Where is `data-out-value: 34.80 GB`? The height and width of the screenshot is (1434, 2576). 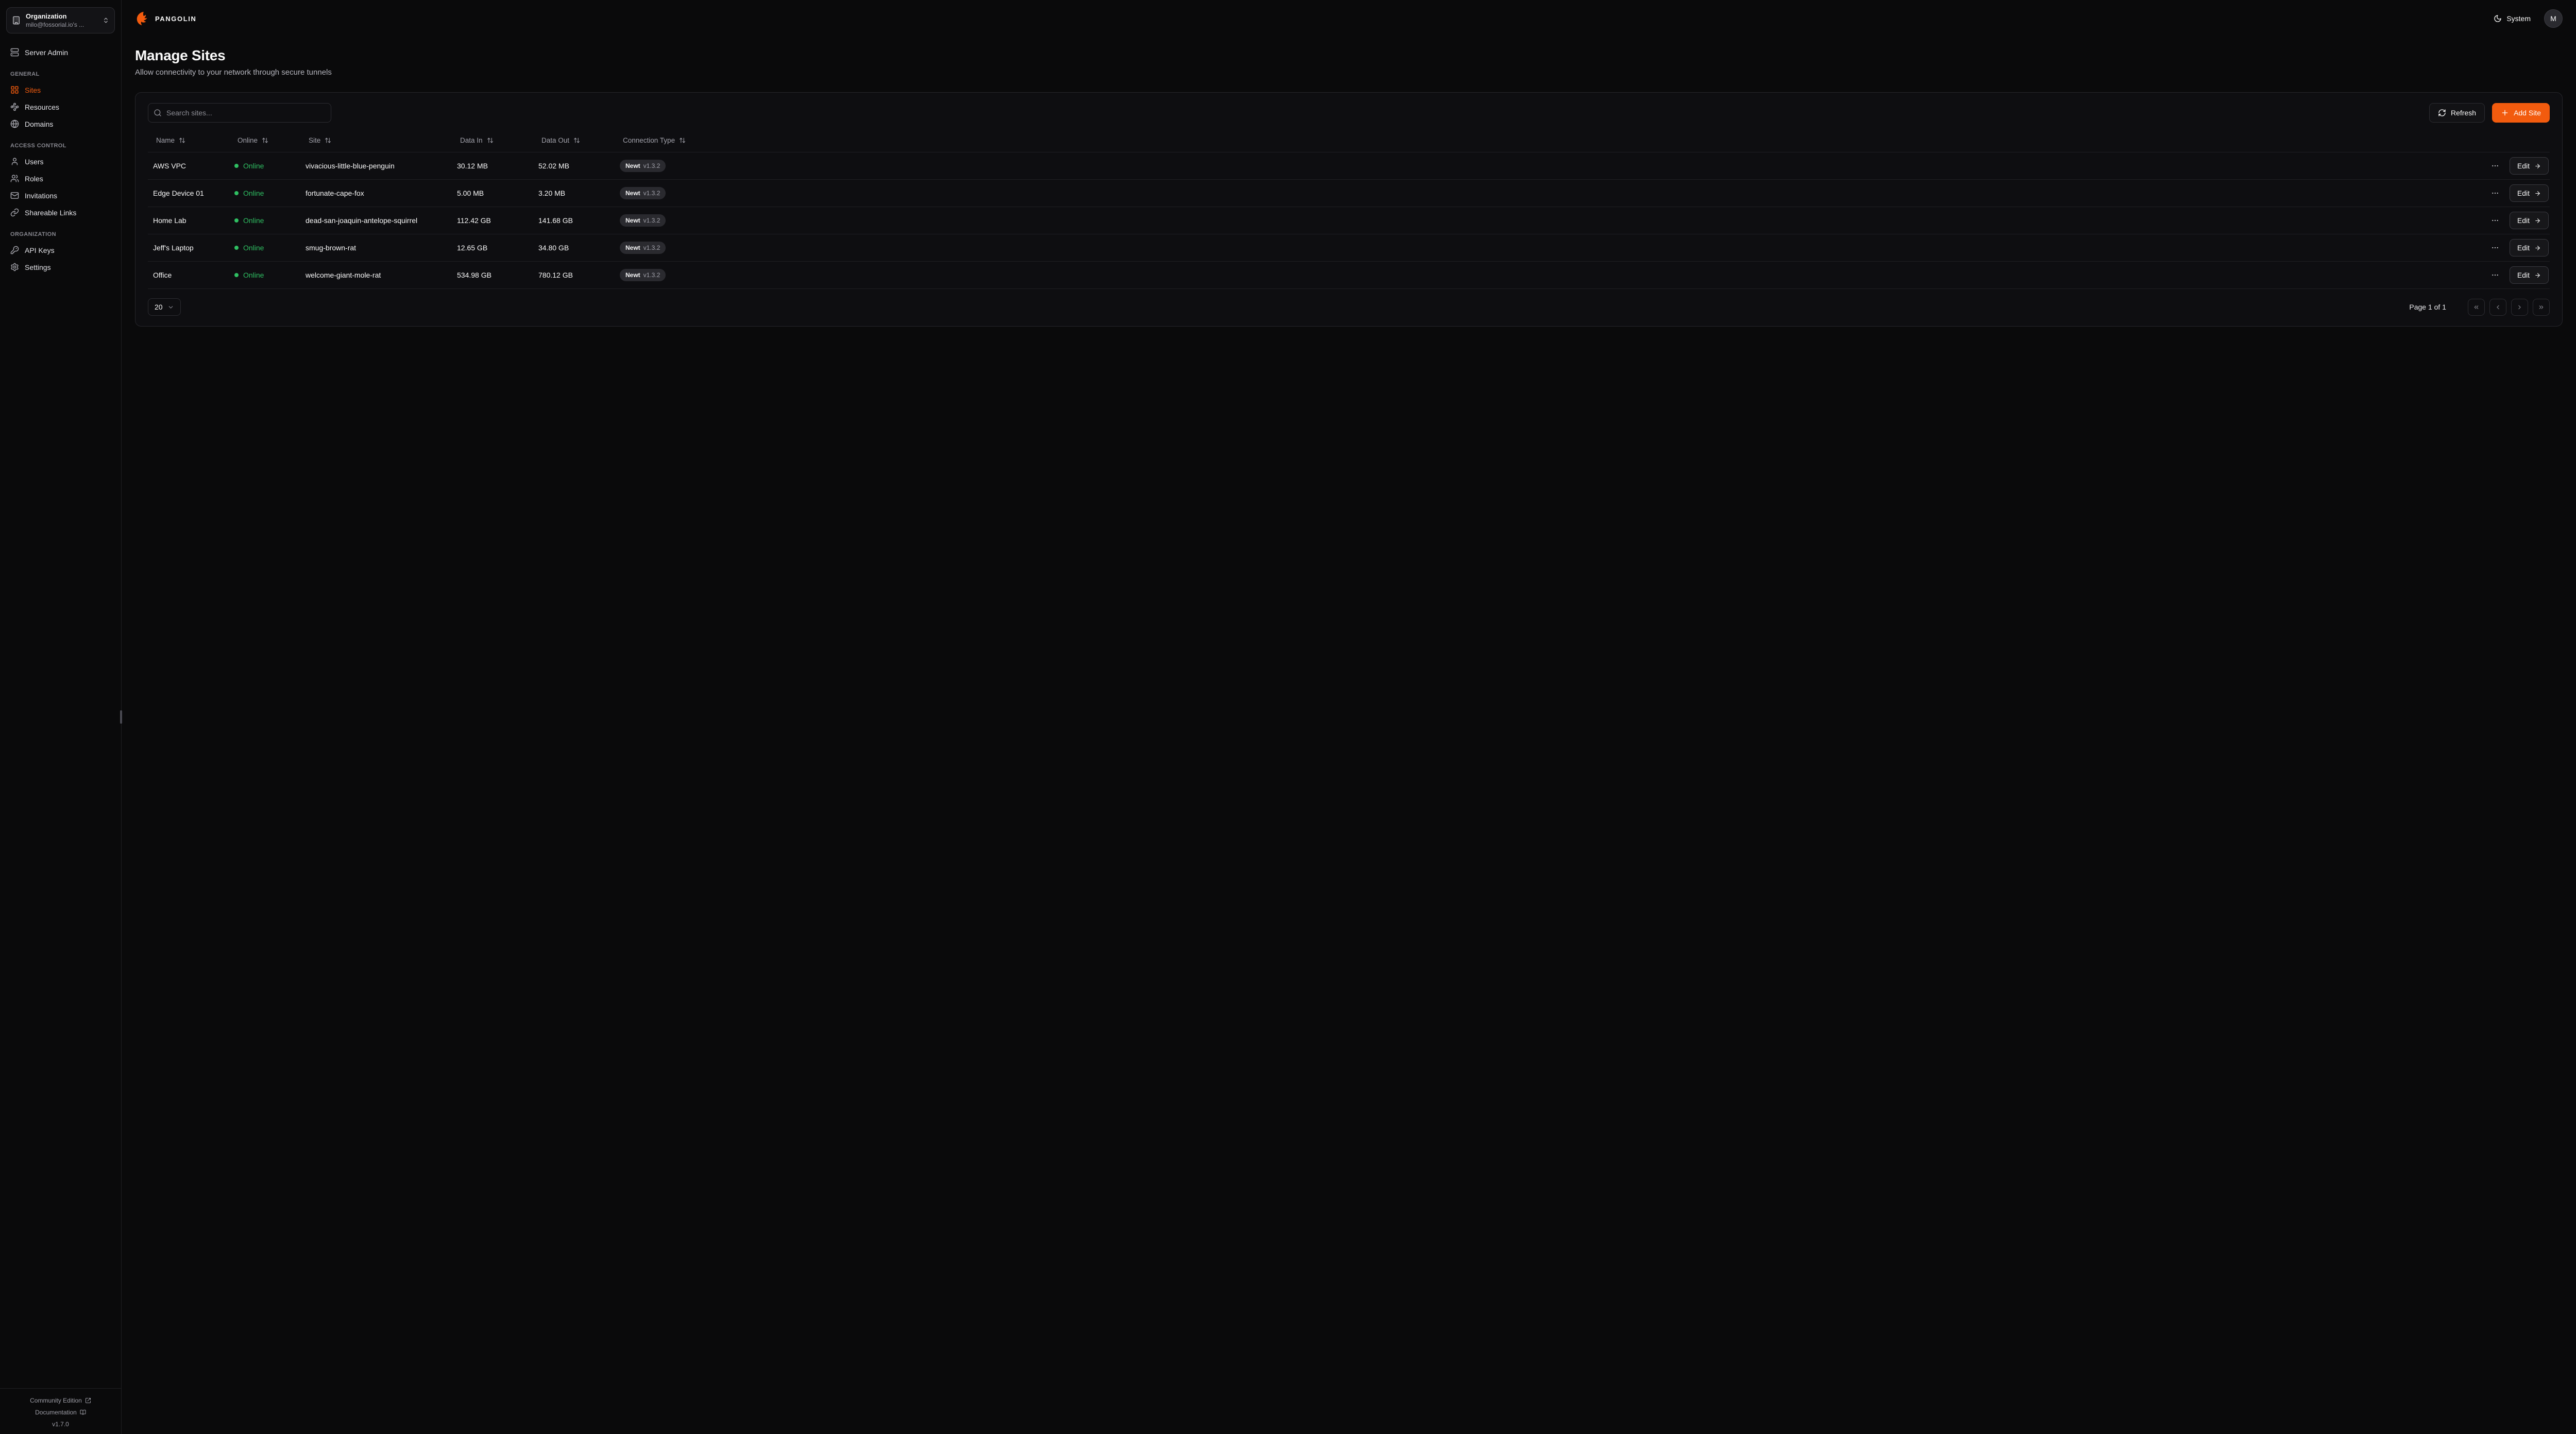
data-out-value: 34.80 GB is located at coordinates (553, 248).